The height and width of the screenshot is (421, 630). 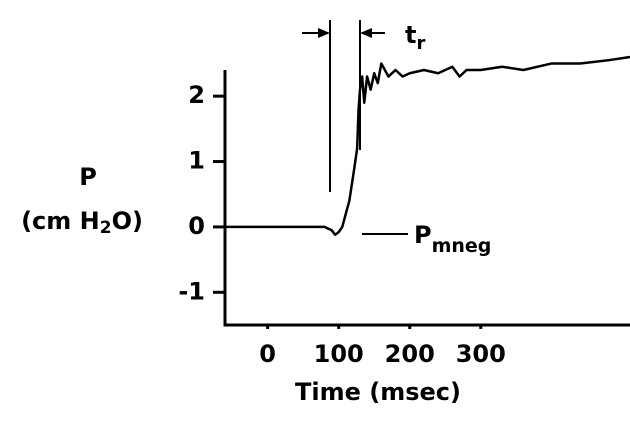 I want to click on y-label: (cm H2O), so click(x=82, y=222).